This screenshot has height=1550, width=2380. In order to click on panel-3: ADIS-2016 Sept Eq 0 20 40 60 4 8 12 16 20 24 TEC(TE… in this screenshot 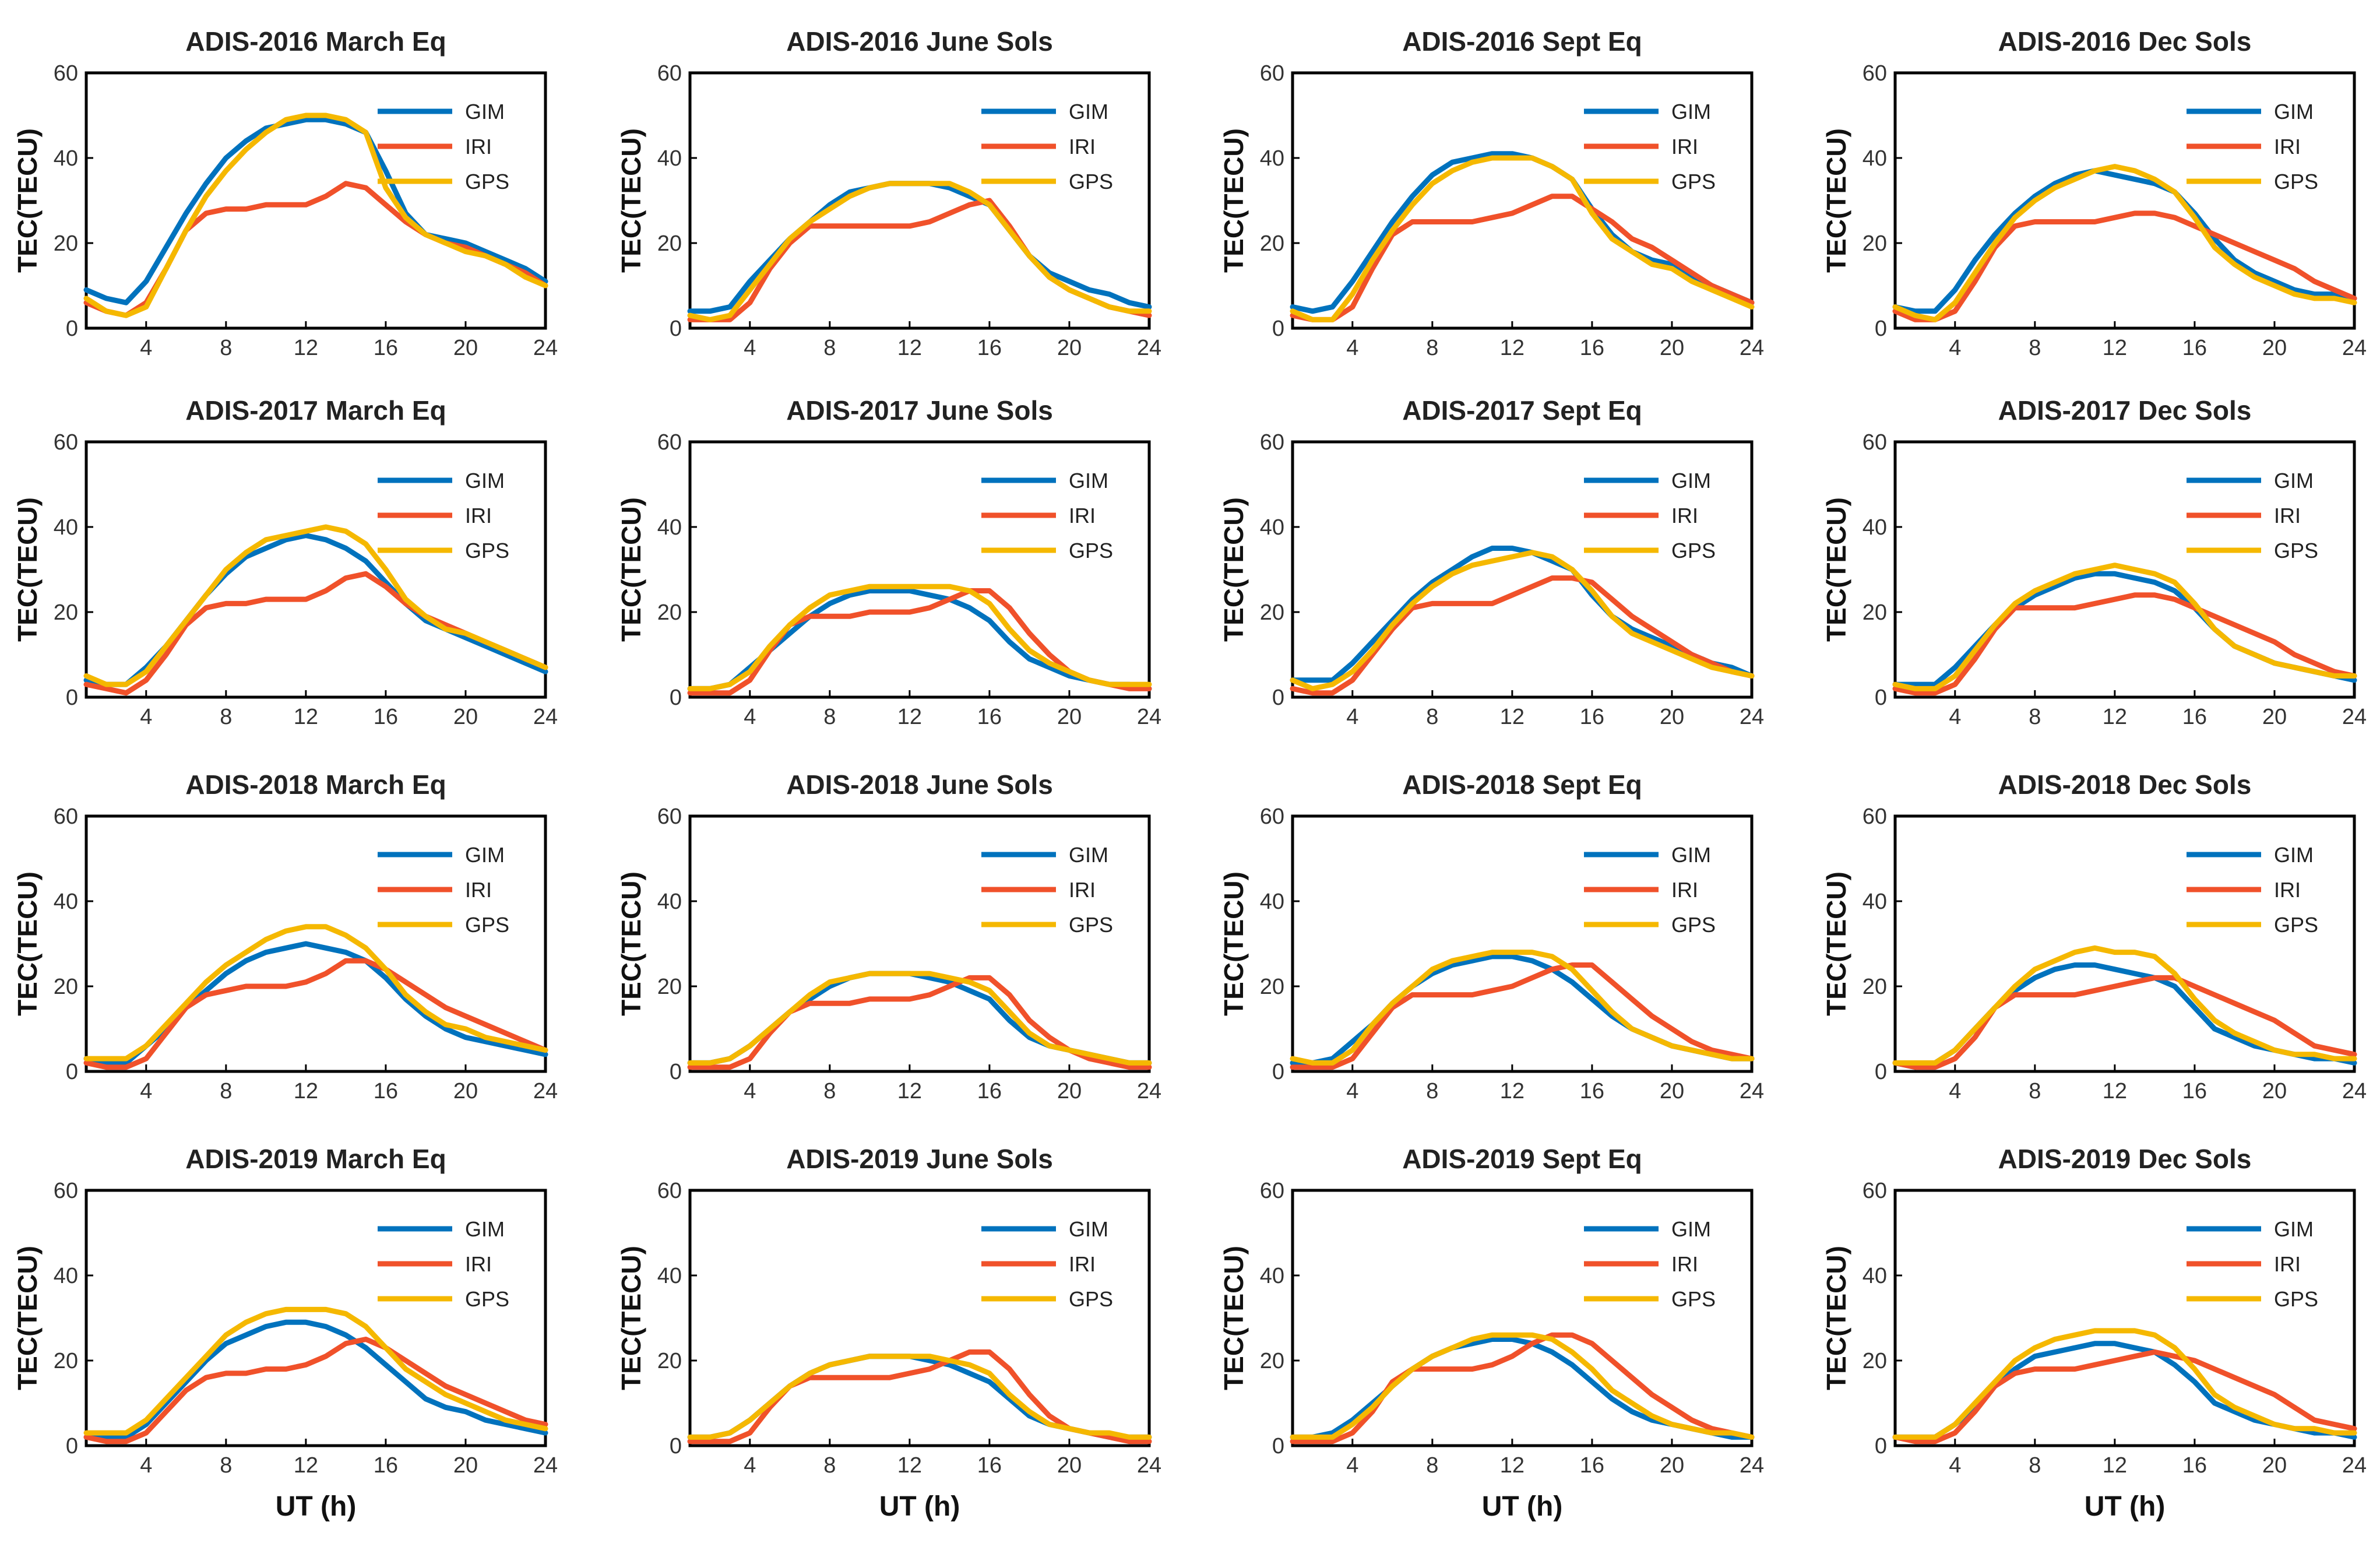, I will do `click(1491, 193)`.